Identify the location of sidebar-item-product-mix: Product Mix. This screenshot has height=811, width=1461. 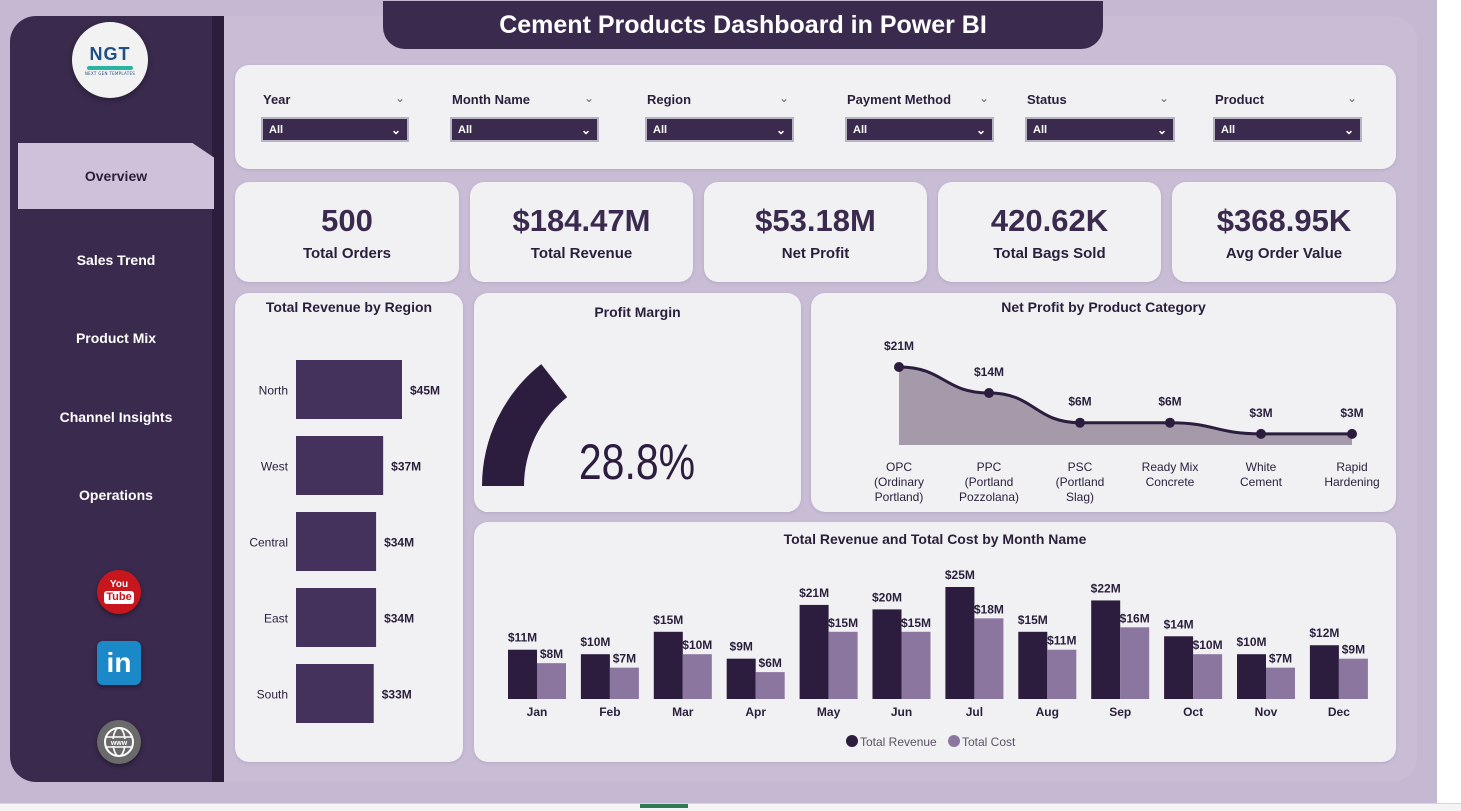
(116, 338).